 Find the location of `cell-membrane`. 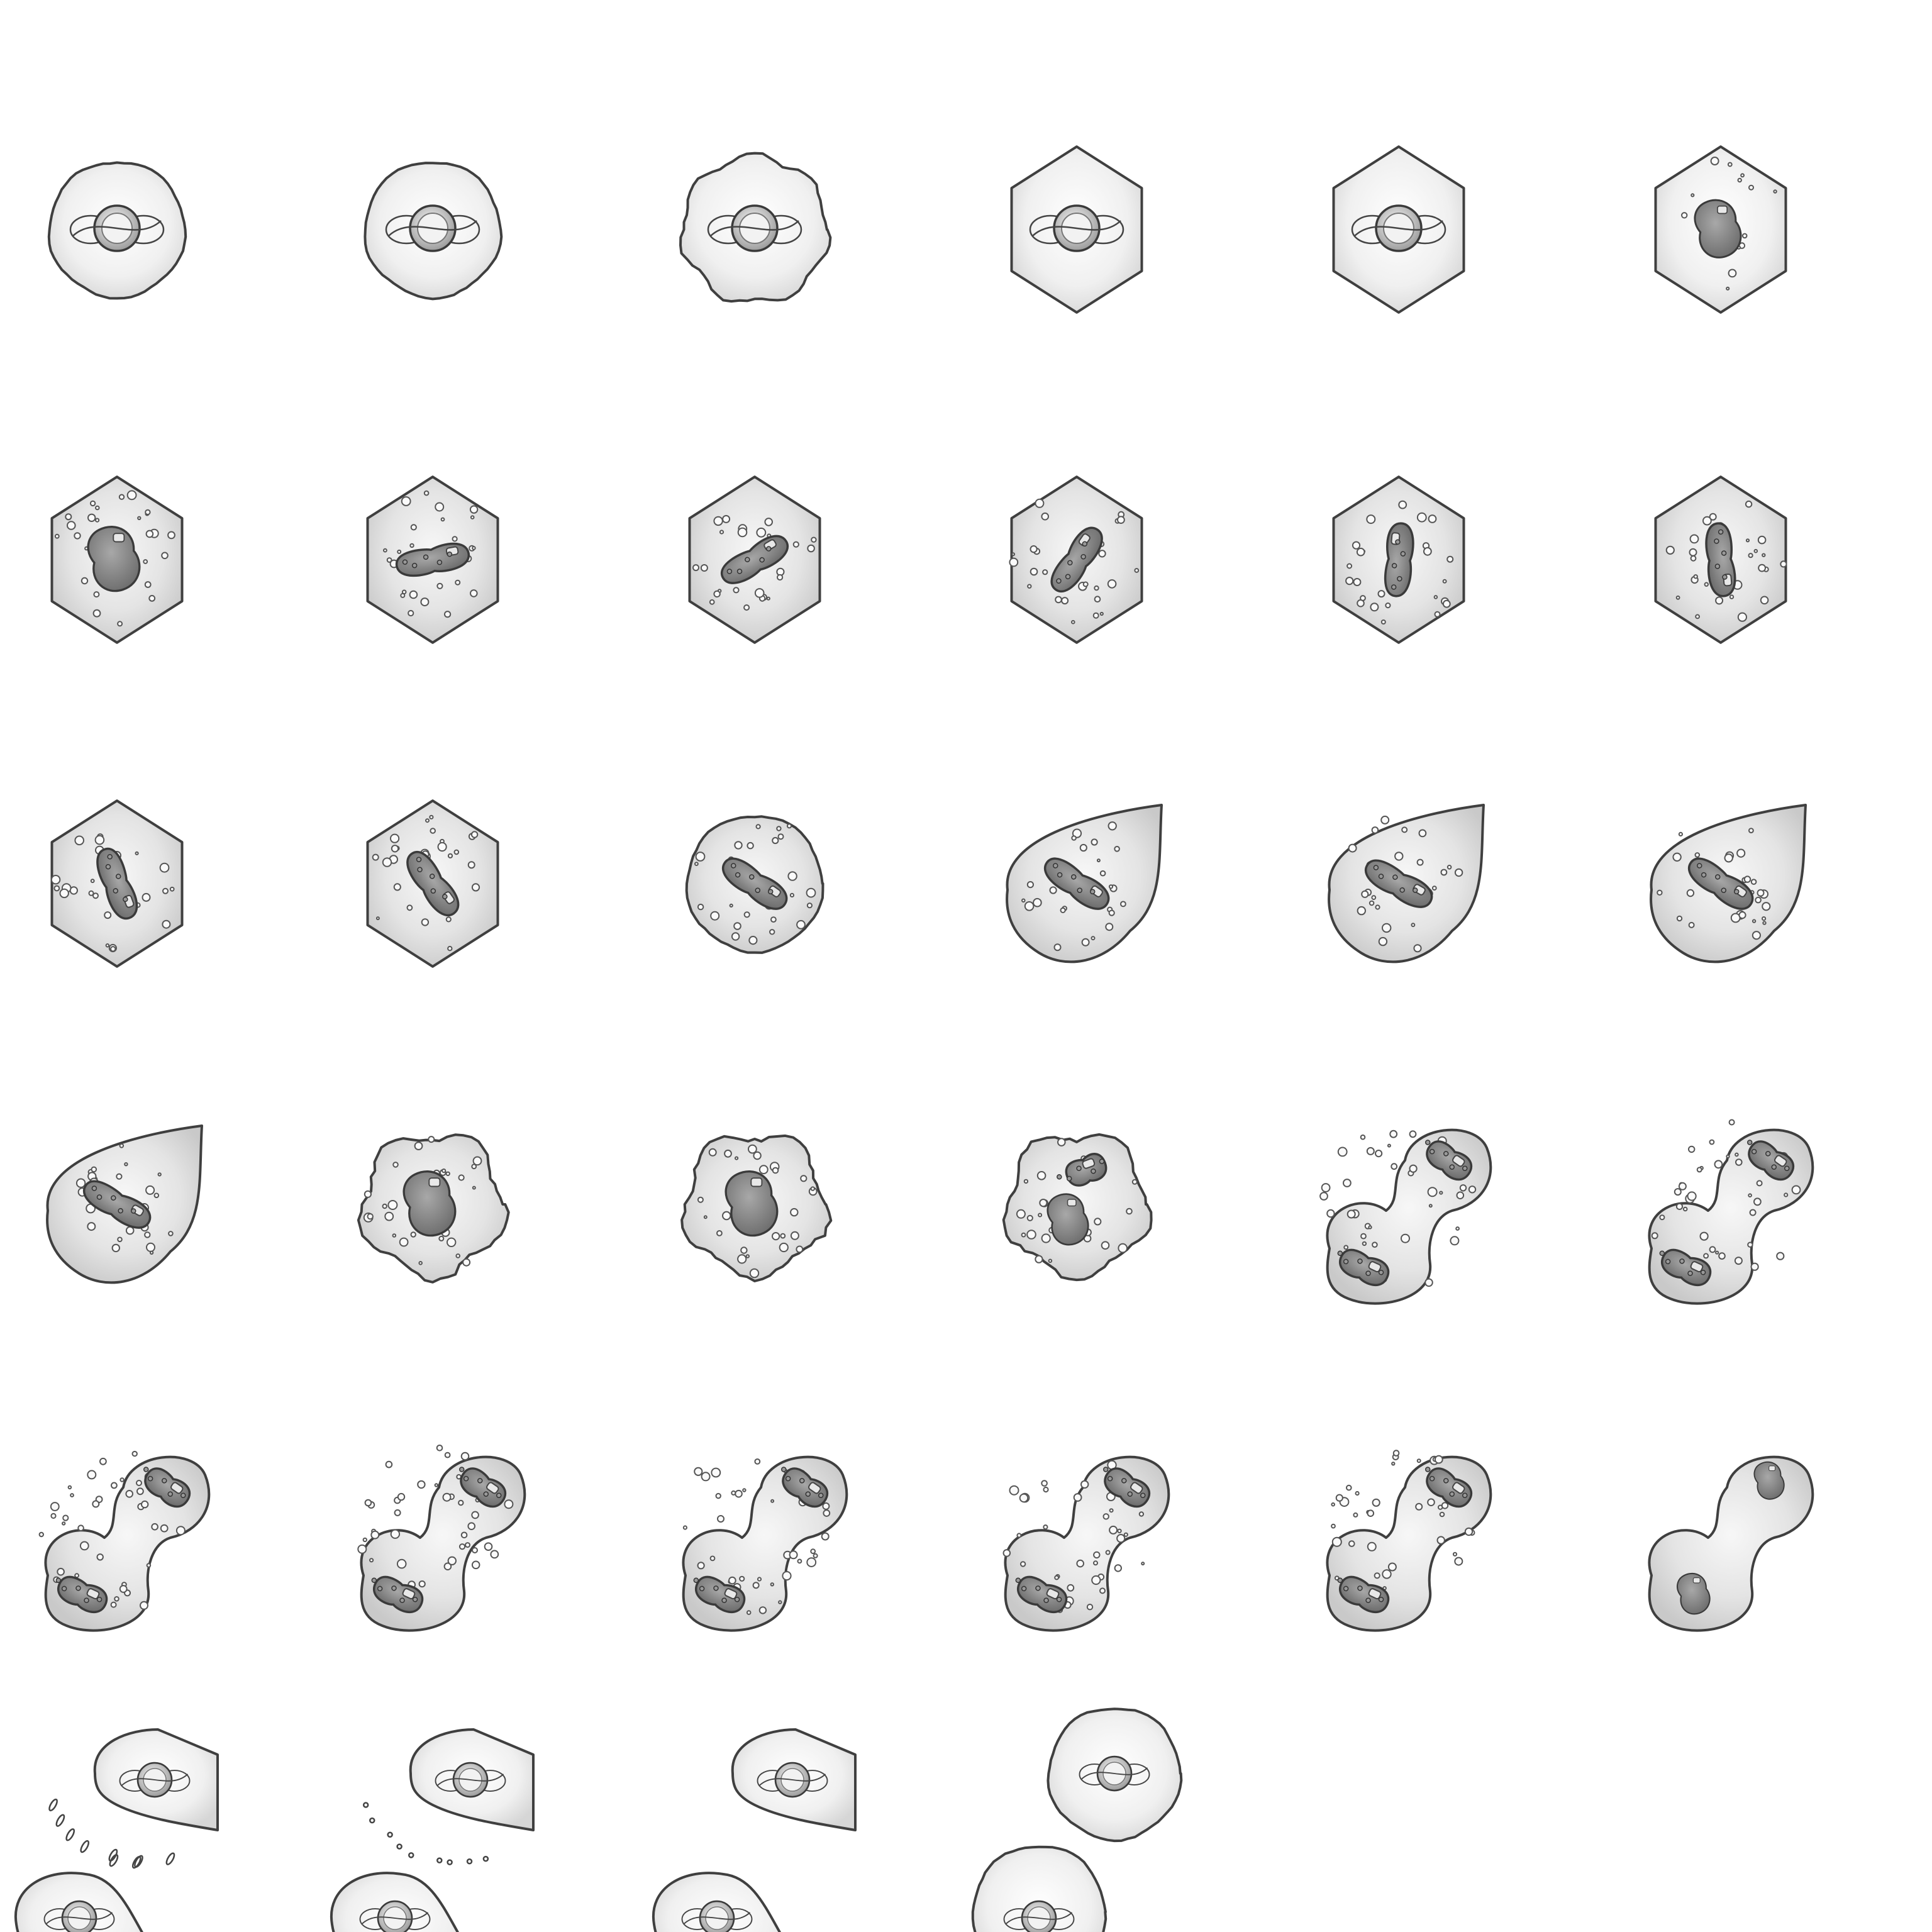

cell-membrane is located at coordinates (1731, 1543).